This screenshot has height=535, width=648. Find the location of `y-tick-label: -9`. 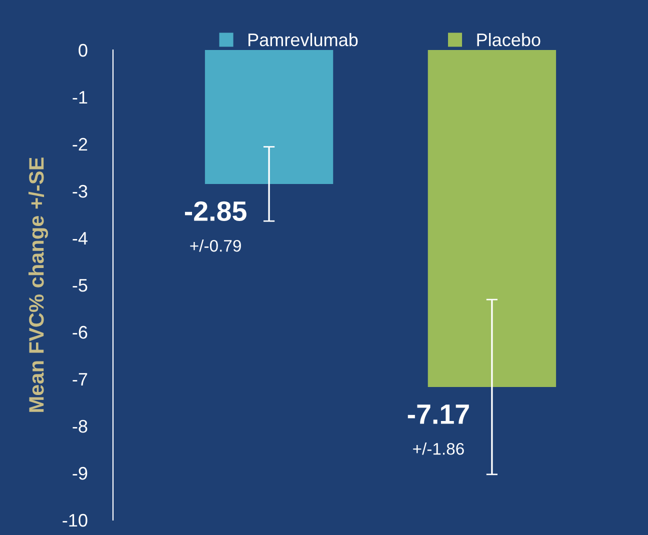

y-tick-label: -9 is located at coordinates (80, 473).